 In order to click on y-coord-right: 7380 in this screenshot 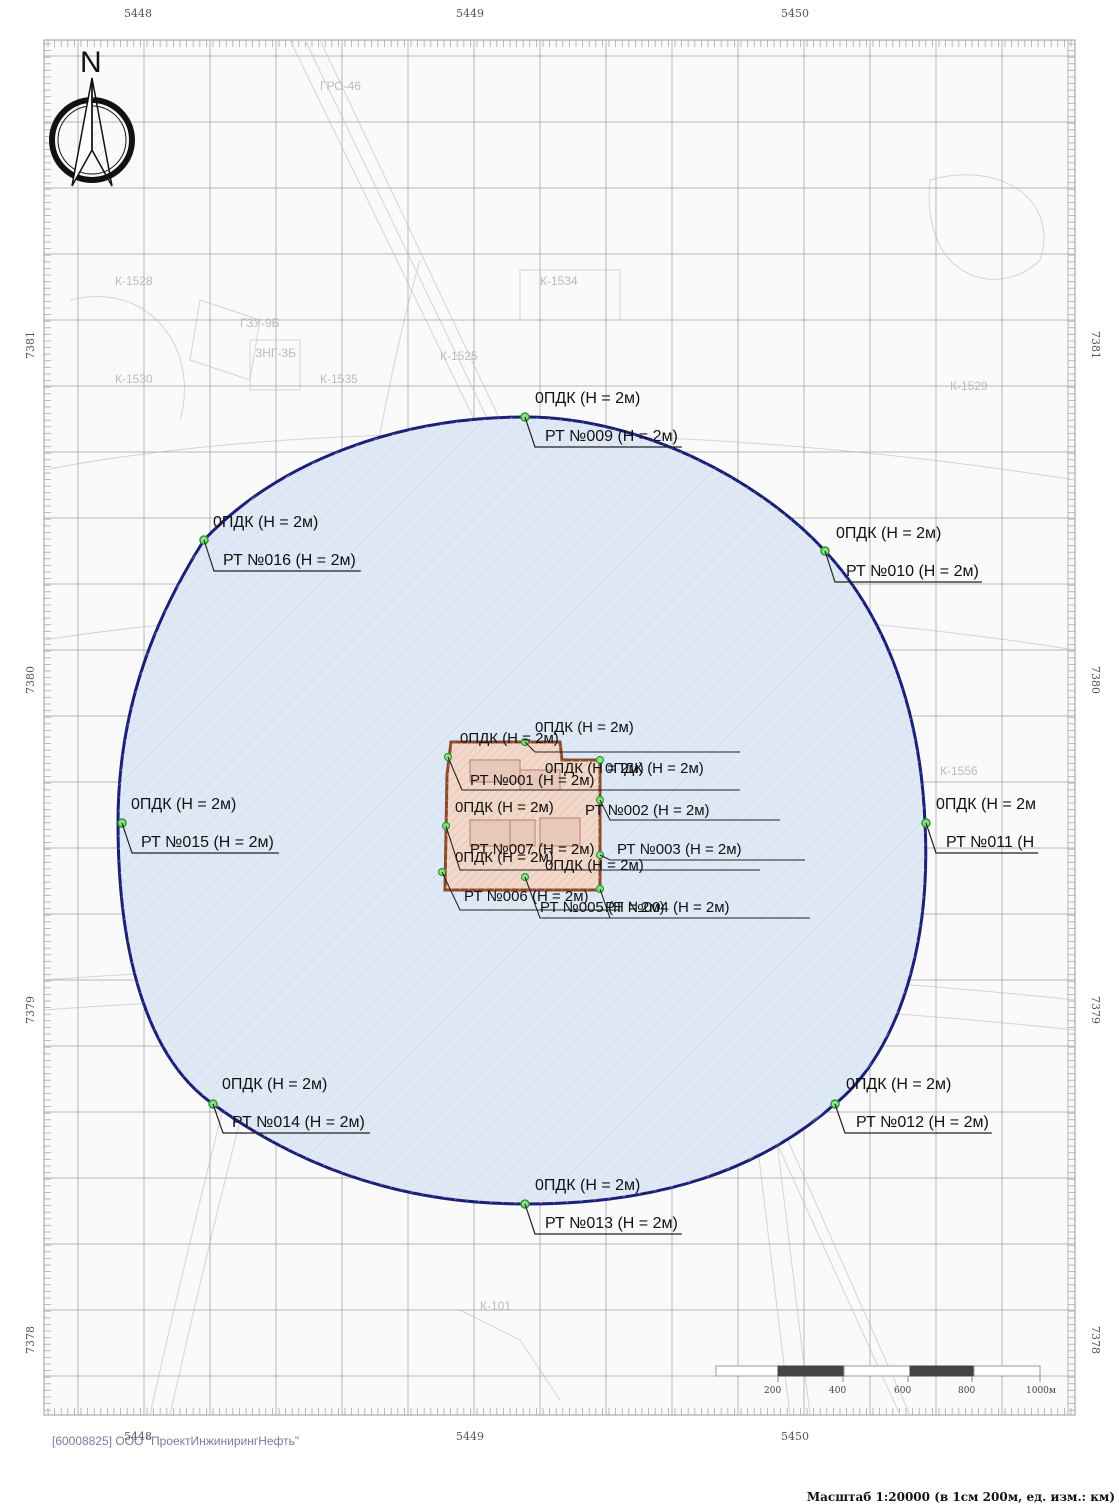, I will do `click(1095, 680)`.